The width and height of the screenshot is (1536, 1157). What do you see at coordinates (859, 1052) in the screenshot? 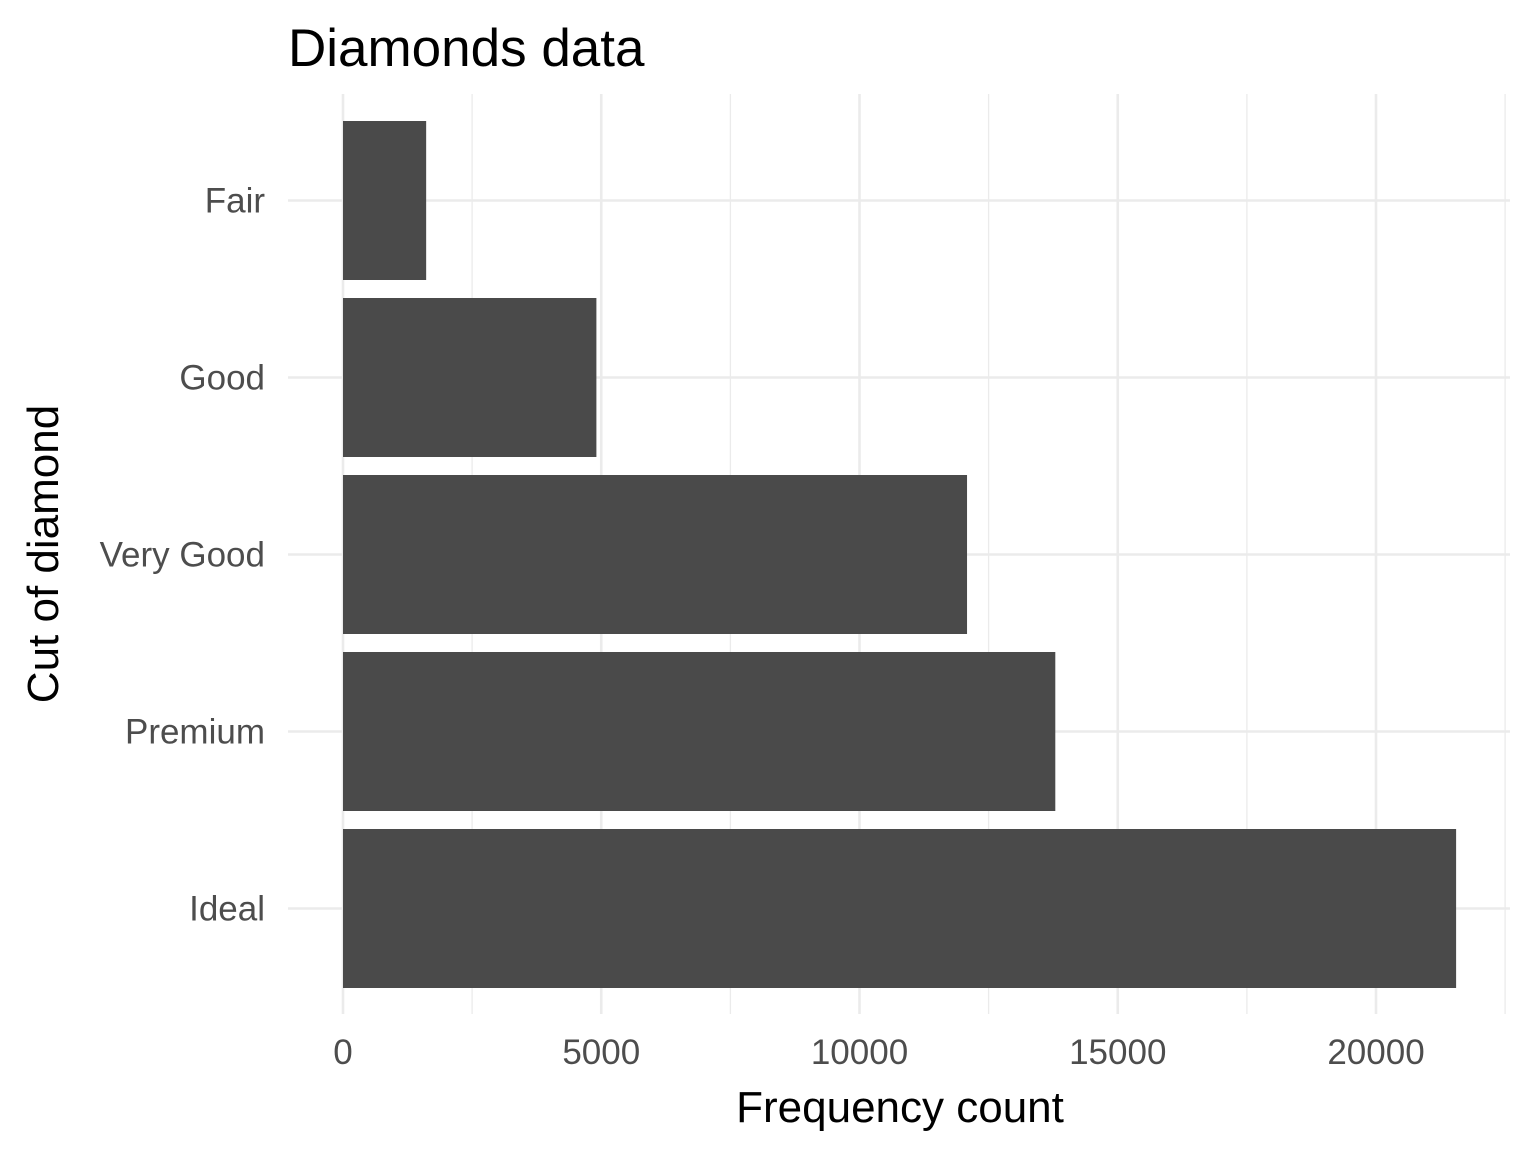
I see `x-tick-label: 10000` at bounding box center [859, 1052].